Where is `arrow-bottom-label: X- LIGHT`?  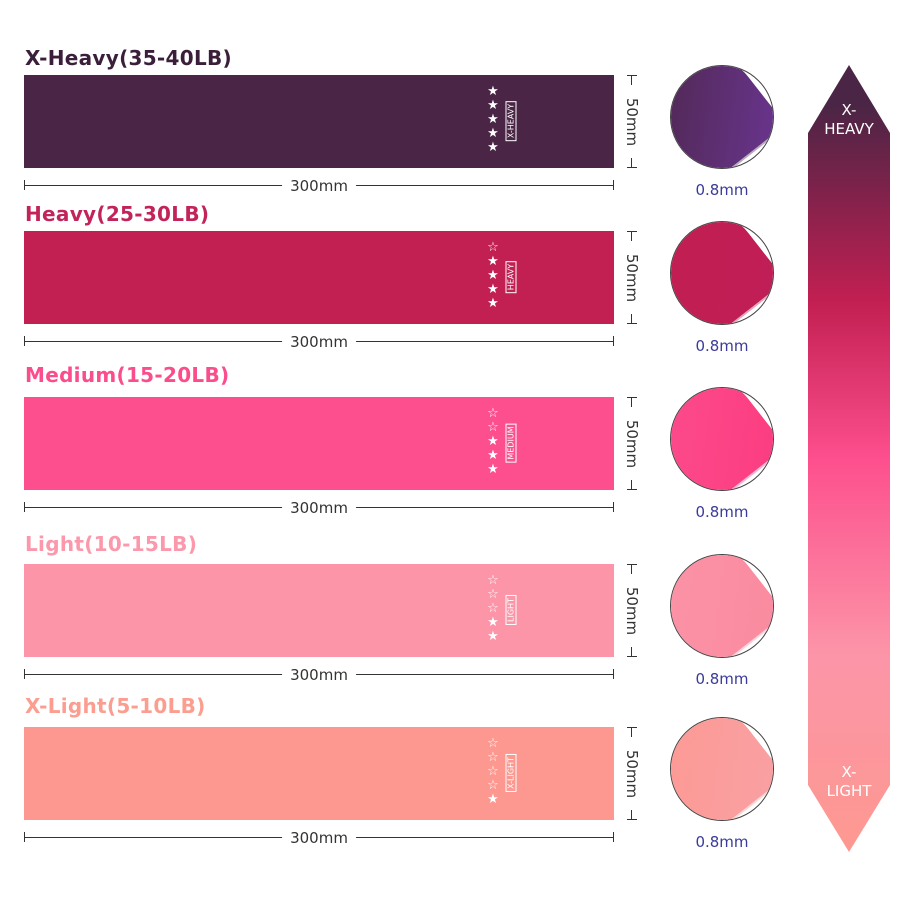
arrow-bottom-label: X- LIGHT is located at coordinates (849, 781).